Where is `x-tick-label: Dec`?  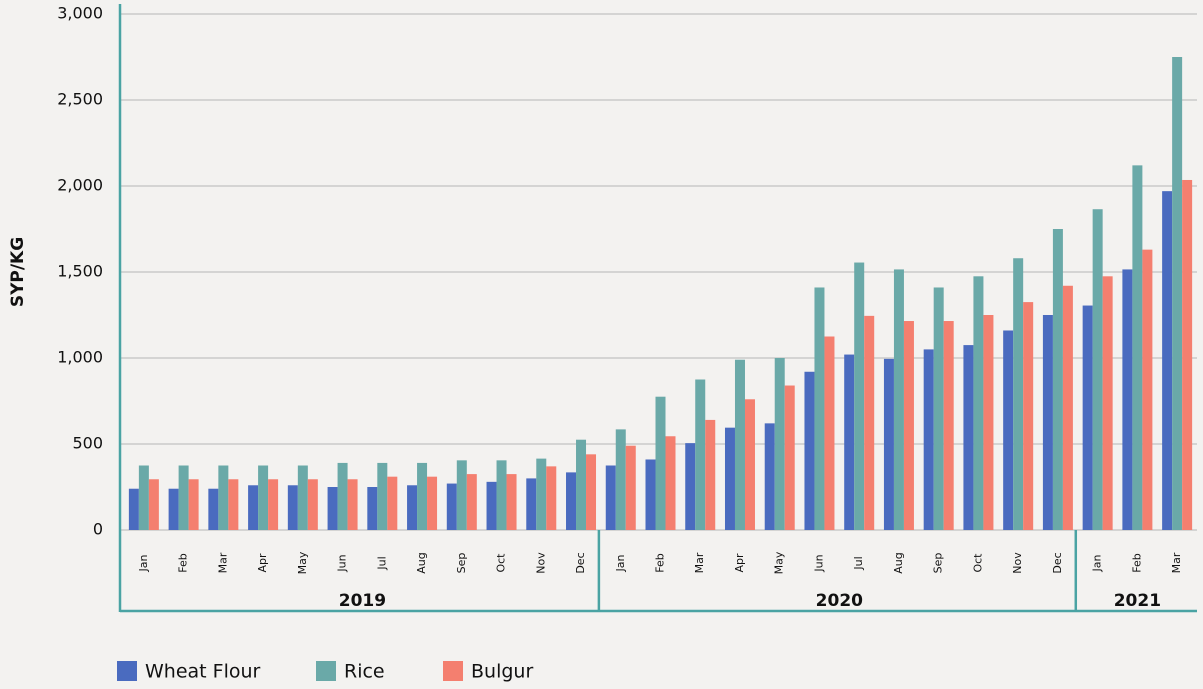 x-tick-label: Dec is located at coordinates (580, 562).